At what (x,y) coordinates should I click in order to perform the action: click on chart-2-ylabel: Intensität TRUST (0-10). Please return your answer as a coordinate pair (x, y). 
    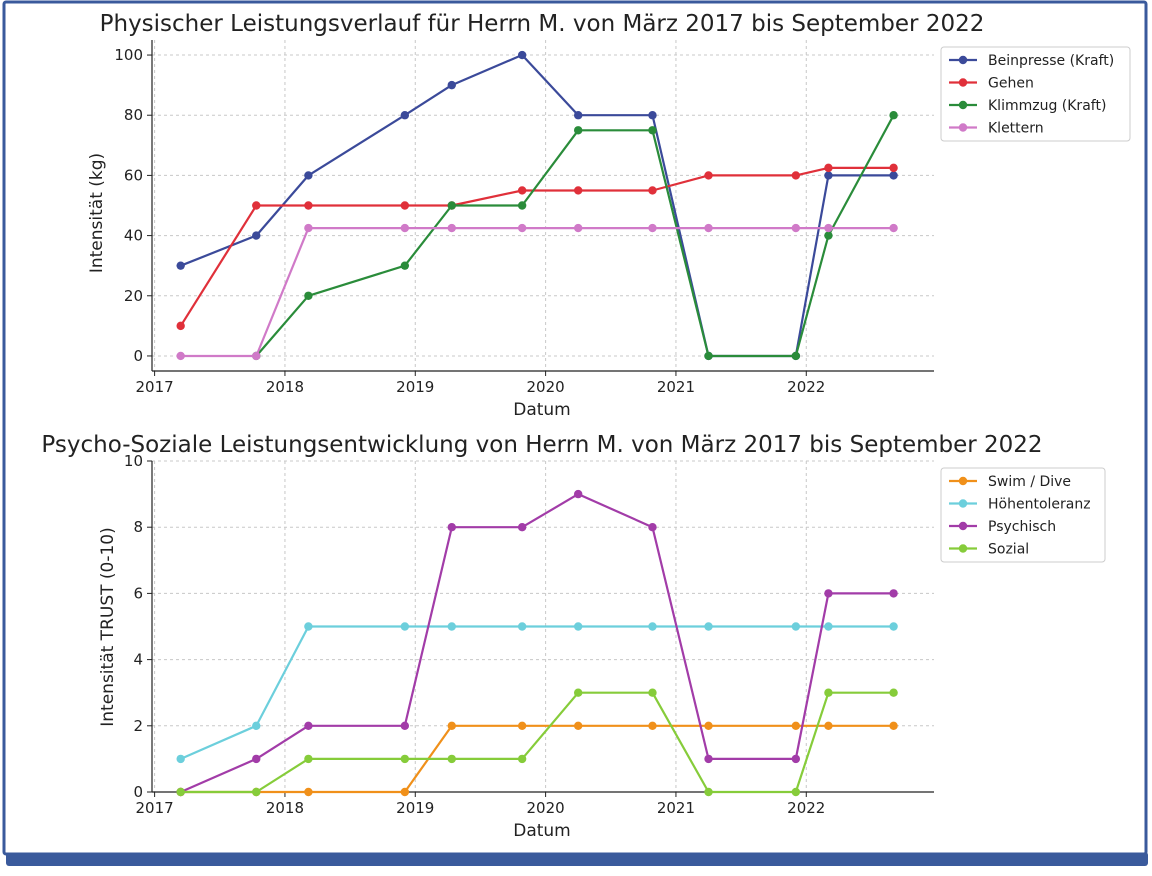
    Looking at the image, I should click on (108, 626).